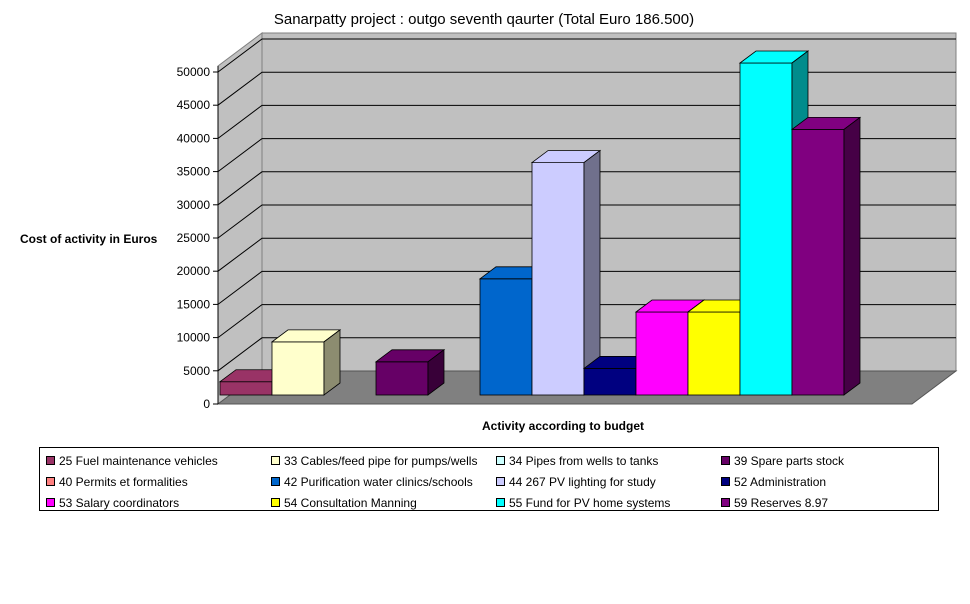 This screenshot has width=970, height=604. What do you see at coordinates (350, 502) in the screenshot?
I see `legend-label: 54 Consultation Manning` at bounding box center [350, 502].